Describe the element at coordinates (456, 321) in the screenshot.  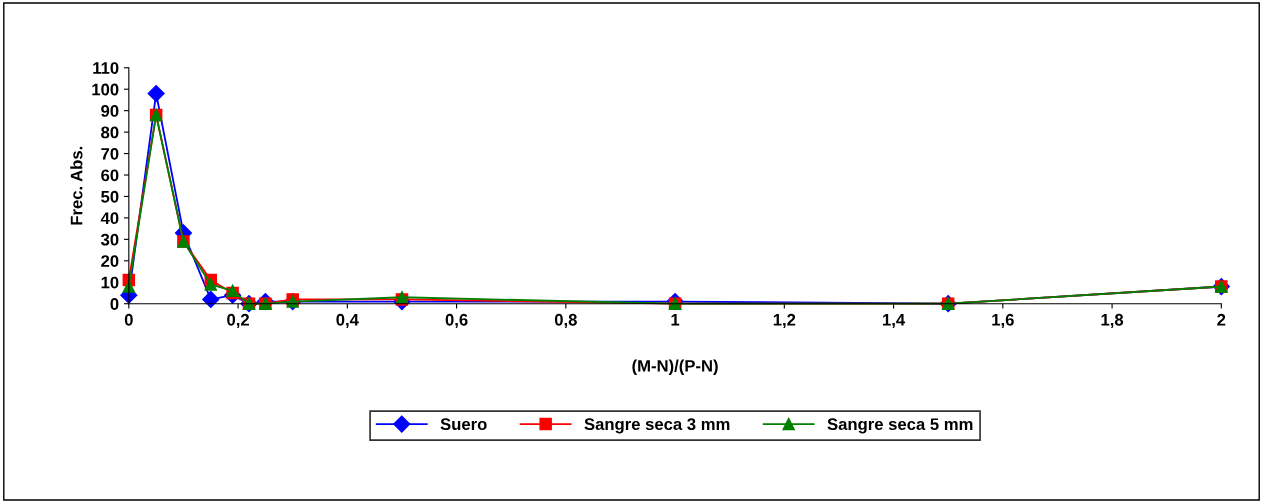
I see `x-tick-label: 0,6` at that location.